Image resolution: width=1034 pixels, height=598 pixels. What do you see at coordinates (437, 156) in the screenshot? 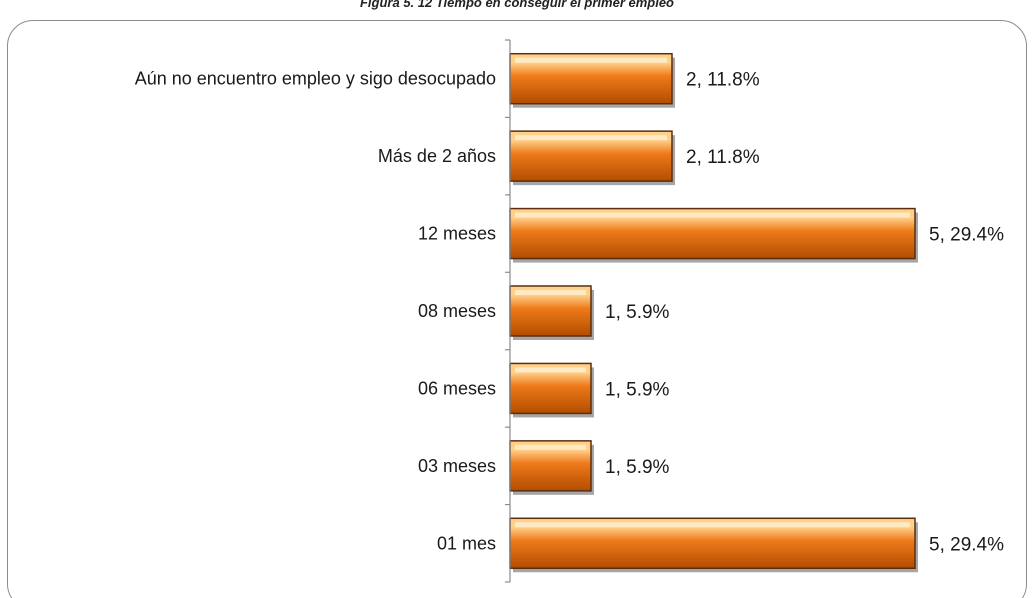
I see `category-label: Más de 2 años` at bounding box center [437, 156].